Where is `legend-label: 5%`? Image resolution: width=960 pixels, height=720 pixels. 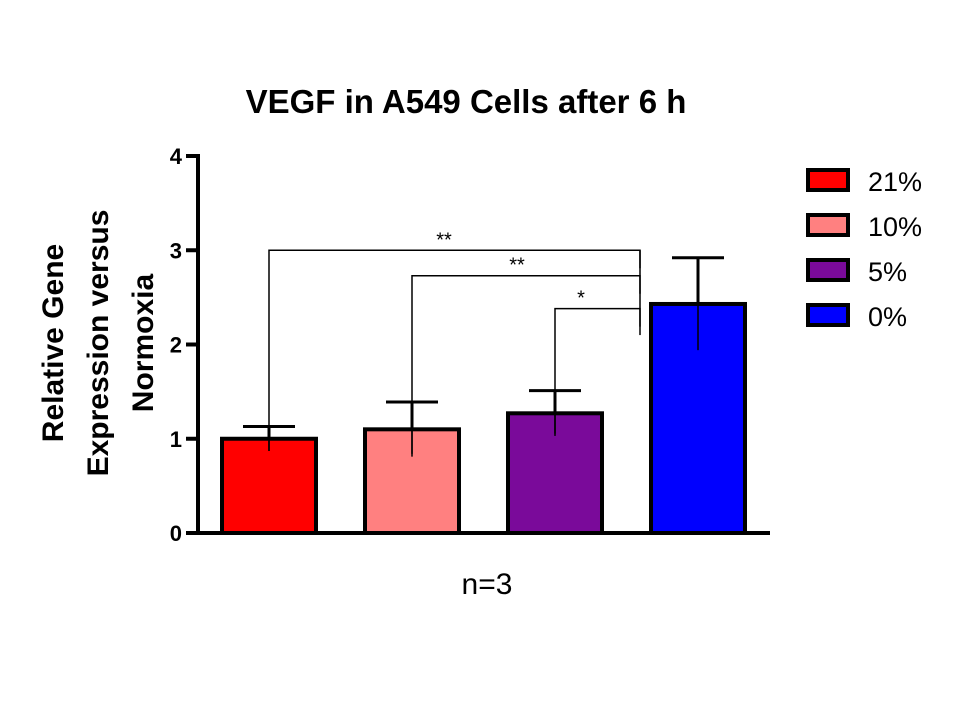
legend-label: 5% is located at coordinates (887, 272).